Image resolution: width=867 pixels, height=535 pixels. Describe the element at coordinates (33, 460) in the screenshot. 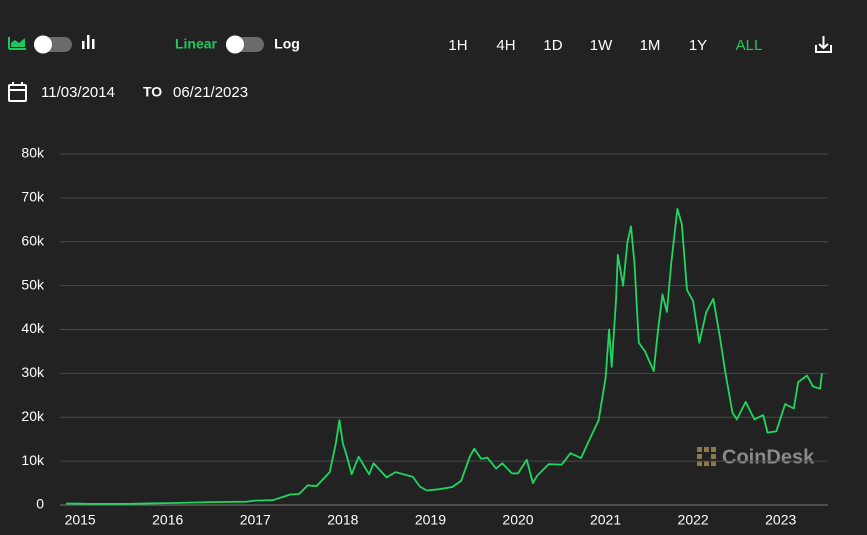

I see `y-tick-label: 10k` at that location.